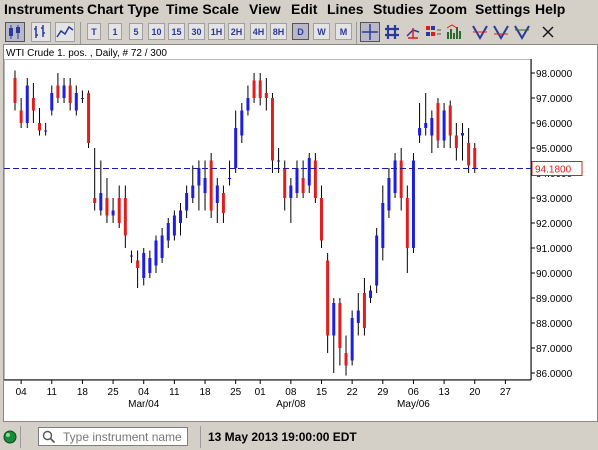  Describe the element at coordinates (41, 32) in the screenshot. I see `bar-chart-icon` at that location.